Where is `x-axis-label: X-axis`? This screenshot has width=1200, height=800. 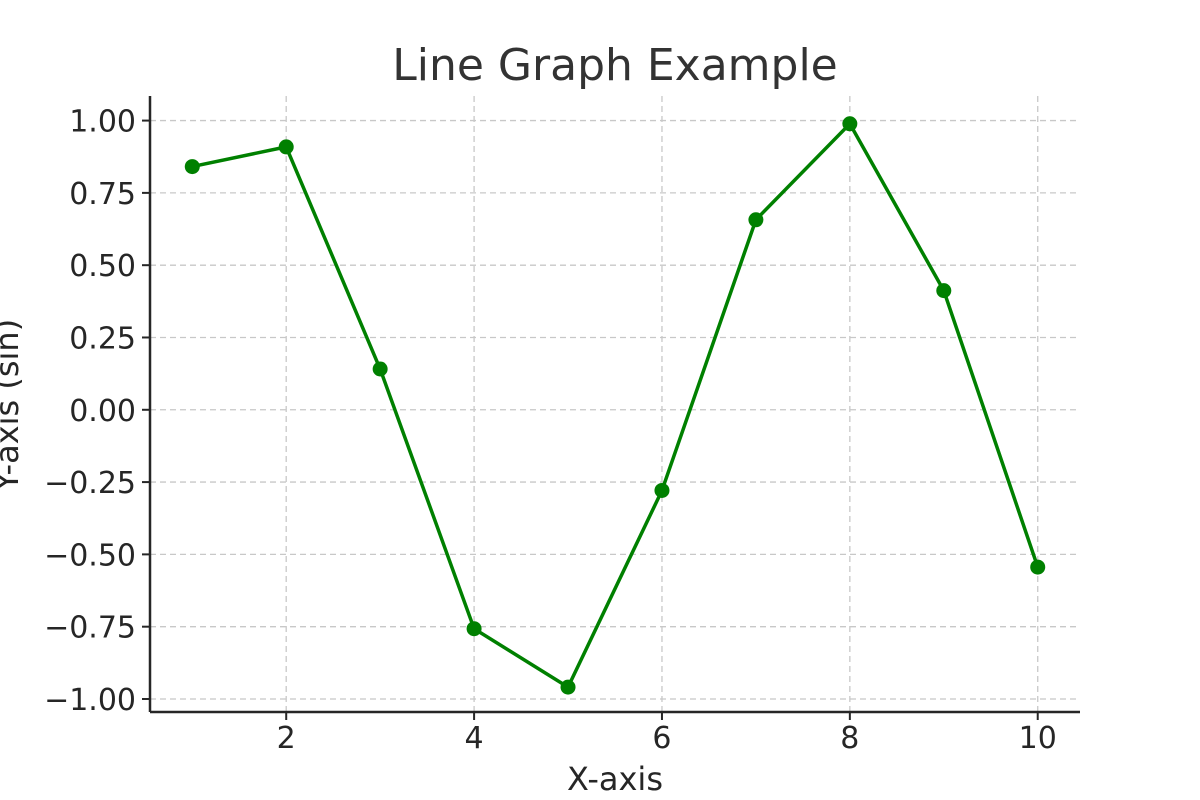
x-axis-label: X-axis is located at coordinates (615, 779).